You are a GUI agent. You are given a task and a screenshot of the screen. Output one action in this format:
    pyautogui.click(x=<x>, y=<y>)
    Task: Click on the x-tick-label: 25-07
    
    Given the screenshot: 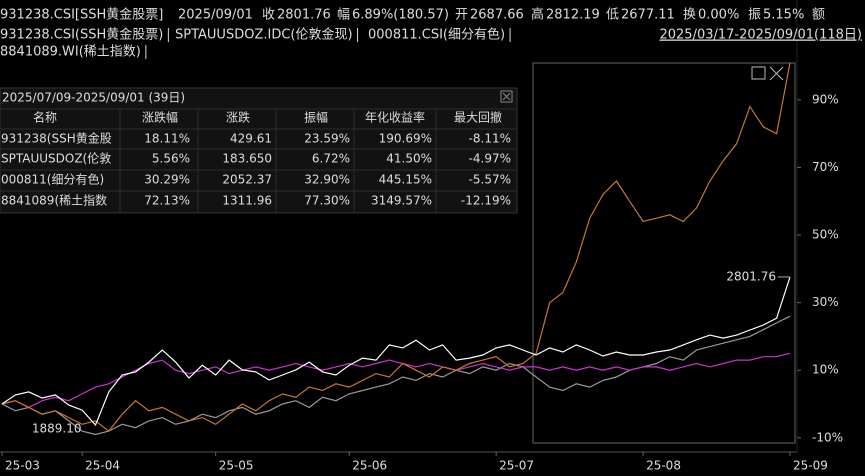 What is the action you would take?
    pyautogui.click(x=516, y=466)
    